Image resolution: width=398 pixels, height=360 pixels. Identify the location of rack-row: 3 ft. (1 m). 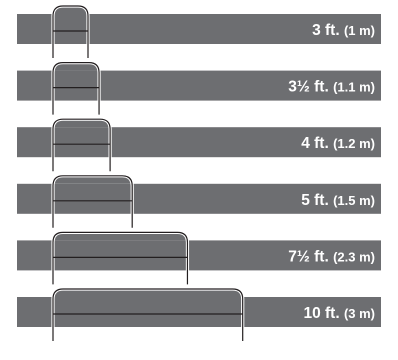
(199, 31).